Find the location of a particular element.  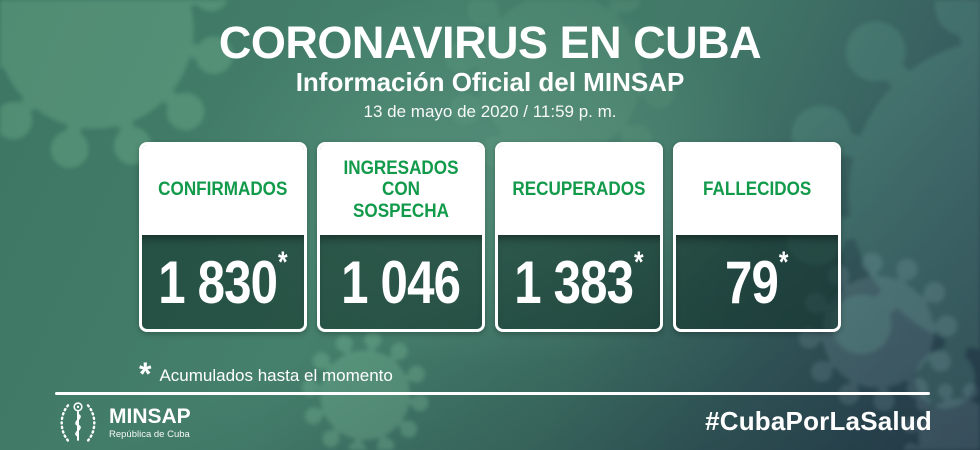

card-label: FALLECIDOS is located at coordinates (757, 190).